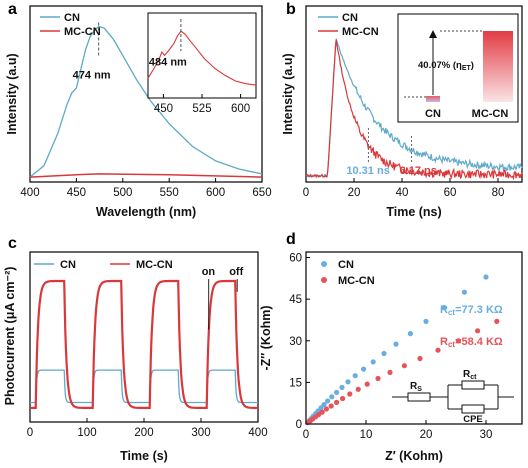  What do you see at coordinates (295, 383) in the screenshot?
I see `y-tick-label: 15` at bounding box center [295, 383].